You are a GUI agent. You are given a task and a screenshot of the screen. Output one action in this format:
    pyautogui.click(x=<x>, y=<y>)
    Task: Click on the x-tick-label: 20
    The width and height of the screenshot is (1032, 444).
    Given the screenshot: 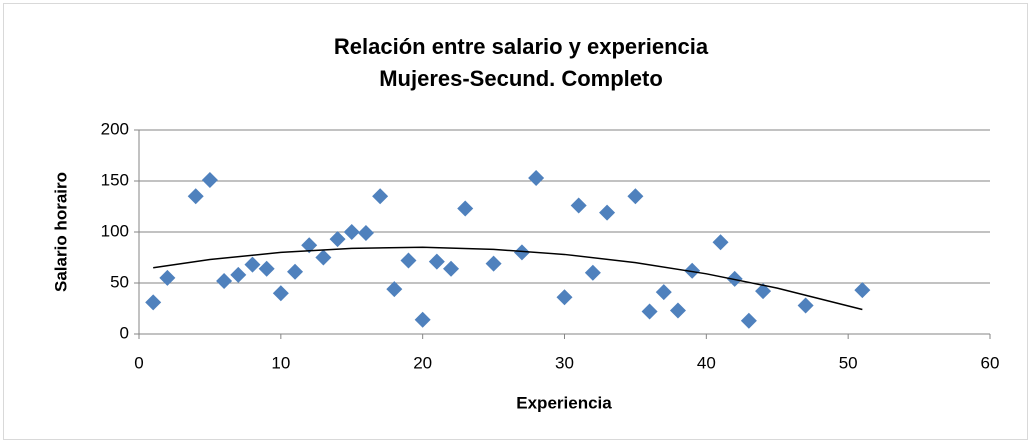 What is the action you would take?
    pyautogui.click(x=422, y=362)
    